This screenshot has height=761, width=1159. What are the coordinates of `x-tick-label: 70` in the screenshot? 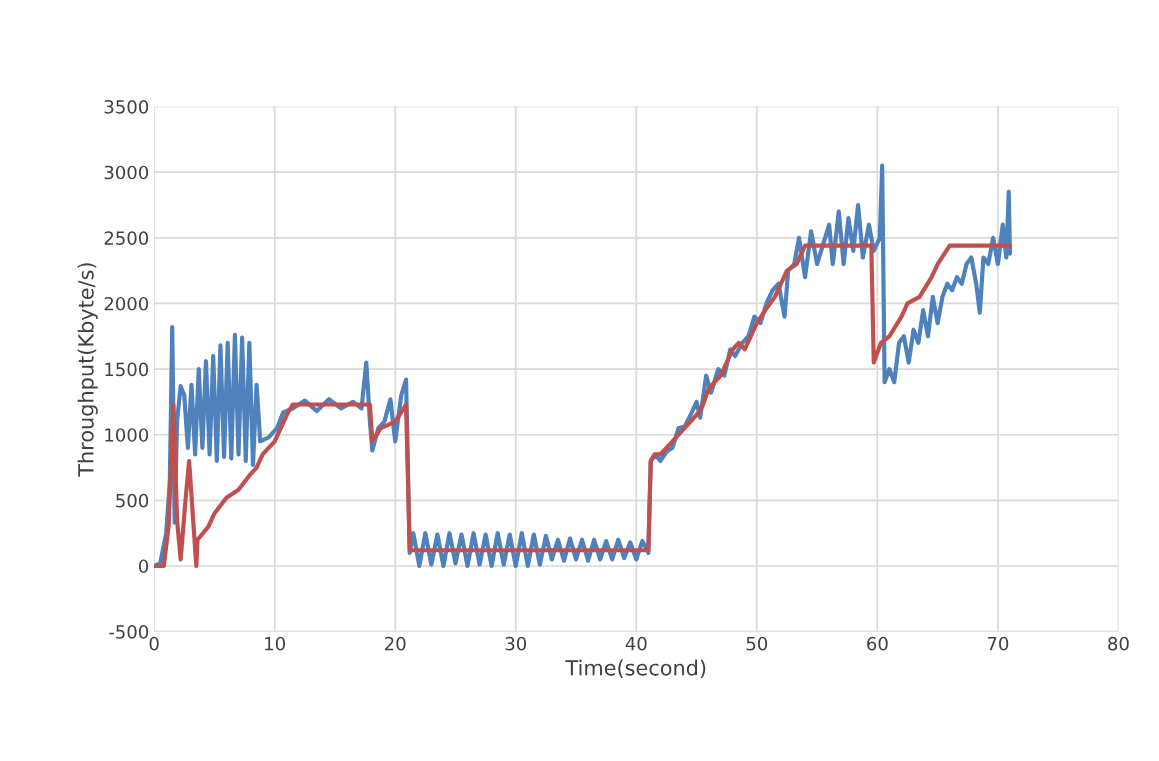 It's located at (998, 643).